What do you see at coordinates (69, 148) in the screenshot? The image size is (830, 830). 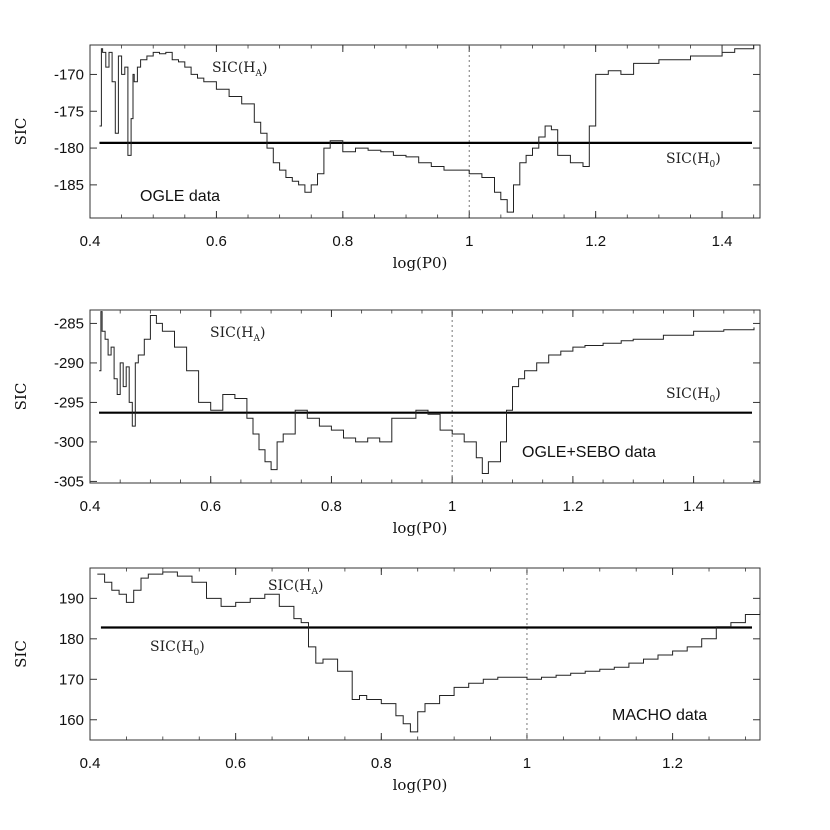 I see `y-tick-label: -180` at bounding box center [69, 148].